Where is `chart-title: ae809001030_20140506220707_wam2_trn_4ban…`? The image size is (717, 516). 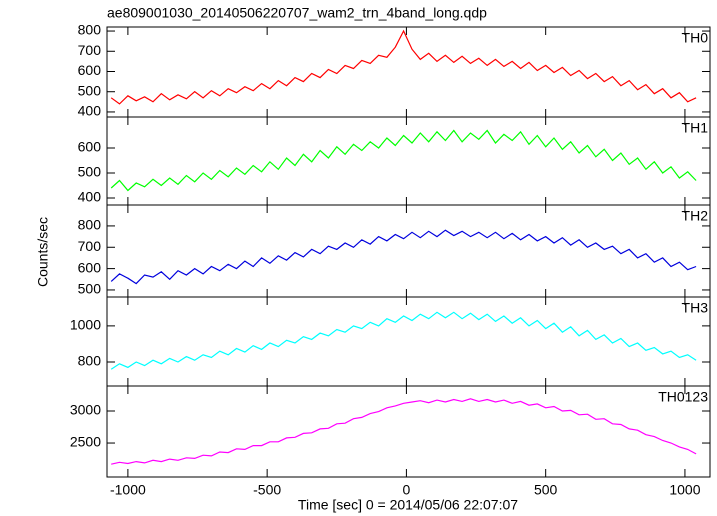
chart-title: ae809001030_20140506220707_wam2_trn_4ban… is located at coordinates (297, 13).